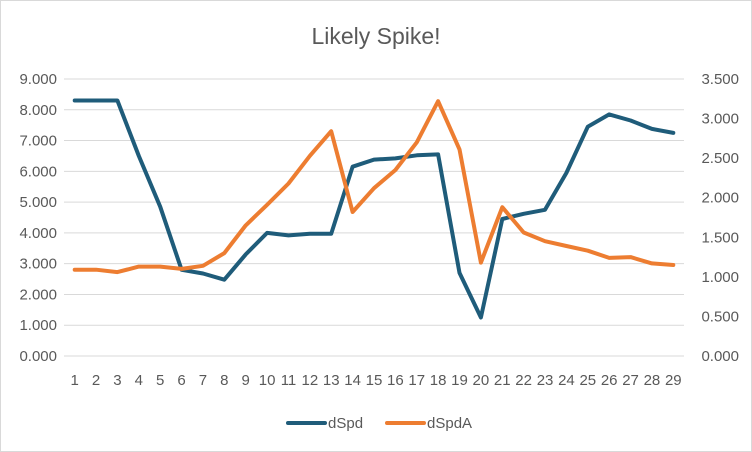 This screenshot has width=752, height=452. What do you see at coordinates (720, 119) in the screenshot?
I see `right-axis-tick-label: 3.000` at bounding box center [720, 119].